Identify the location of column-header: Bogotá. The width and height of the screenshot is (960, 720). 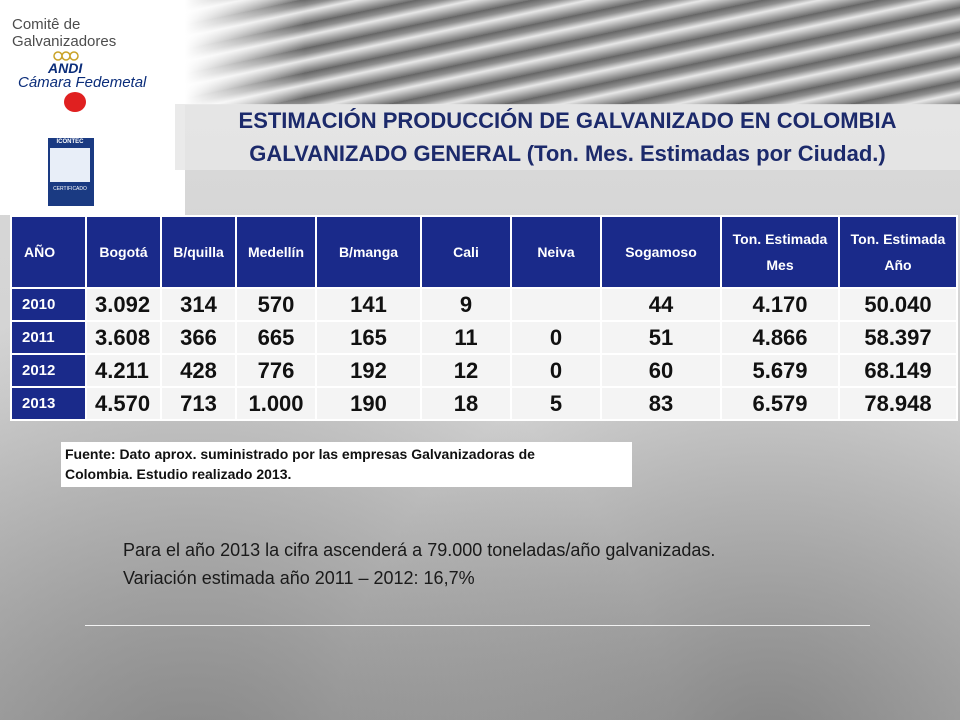
(123, 252).